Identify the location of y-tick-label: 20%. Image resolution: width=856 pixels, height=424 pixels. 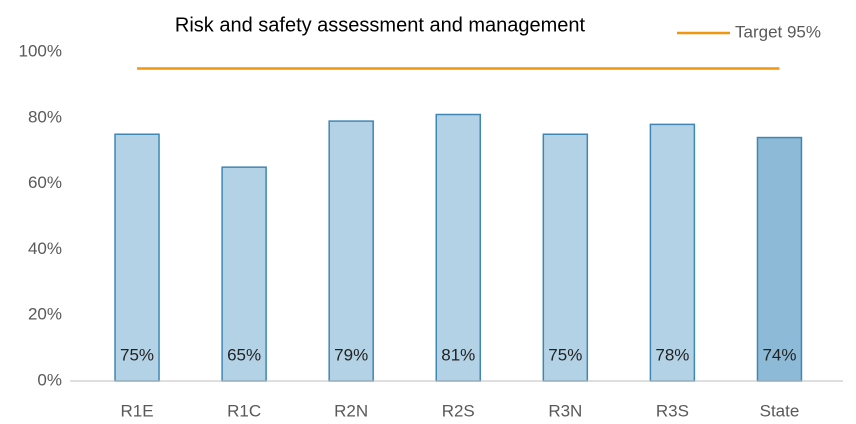
(45, 314).